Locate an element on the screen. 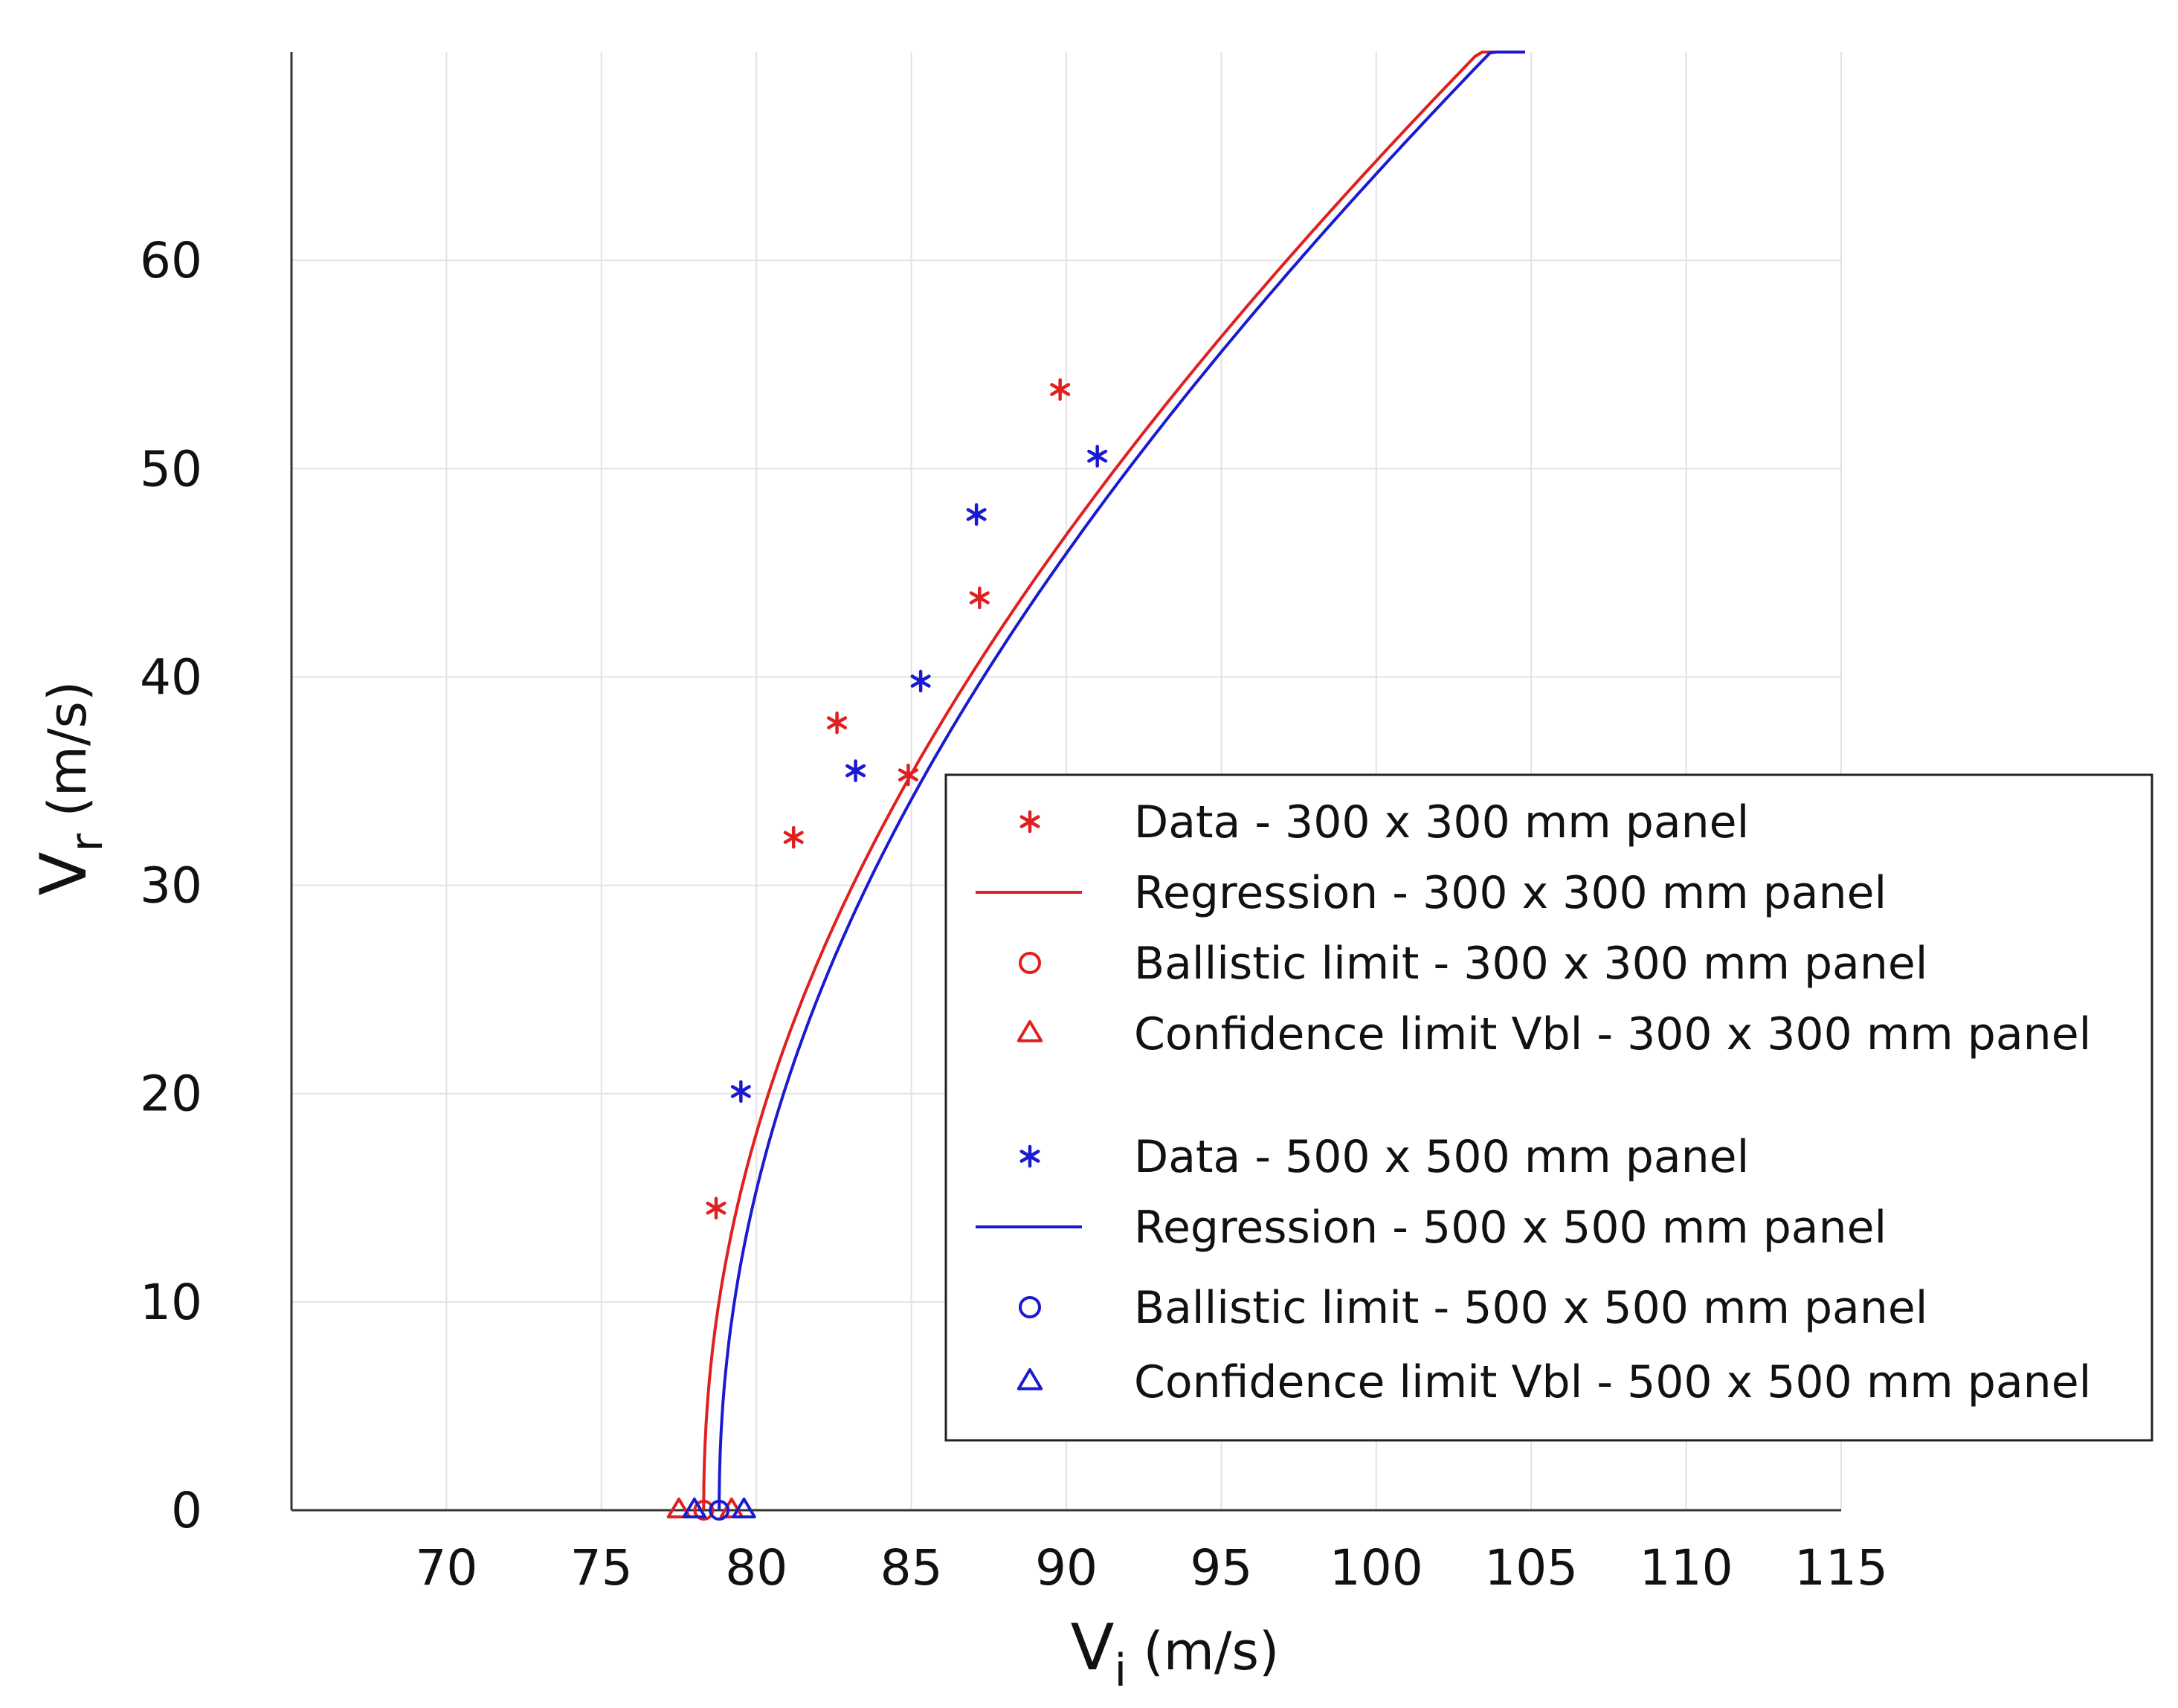 The width and height of the screenshot is (2178, 1708). y-tick-label: 60 is located at coordinates (171, 260).